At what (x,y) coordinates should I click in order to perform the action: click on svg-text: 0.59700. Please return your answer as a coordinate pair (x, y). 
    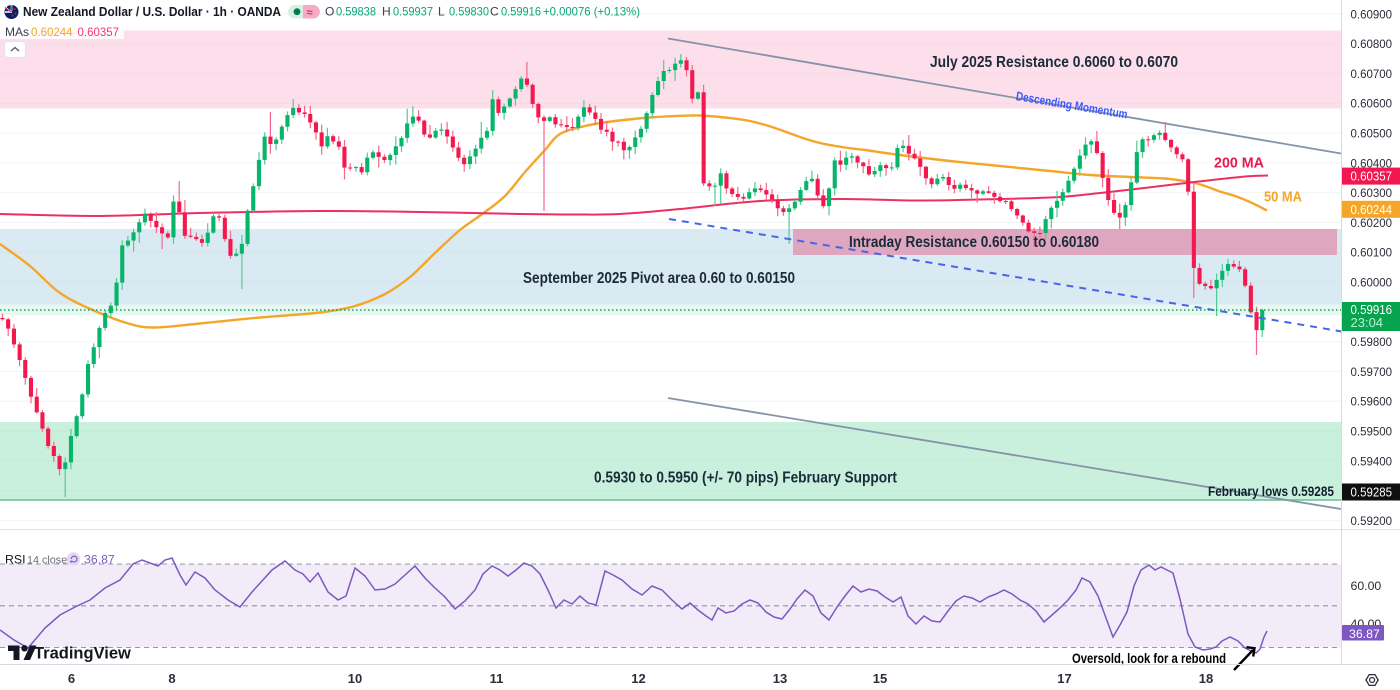
    Looking at the image, I should click on (1372, 372).